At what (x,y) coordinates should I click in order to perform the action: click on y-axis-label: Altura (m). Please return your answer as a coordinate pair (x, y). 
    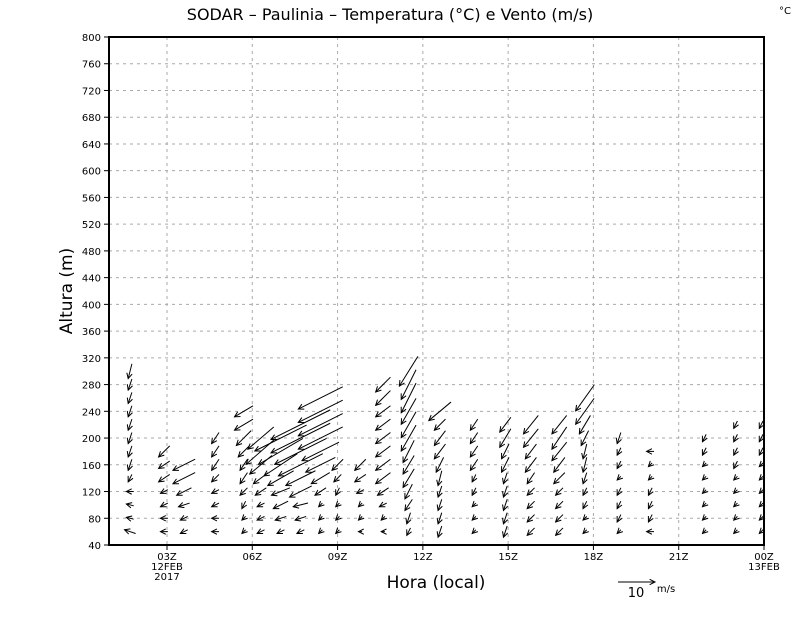
    Looking at the image, I should click on (67, 291).